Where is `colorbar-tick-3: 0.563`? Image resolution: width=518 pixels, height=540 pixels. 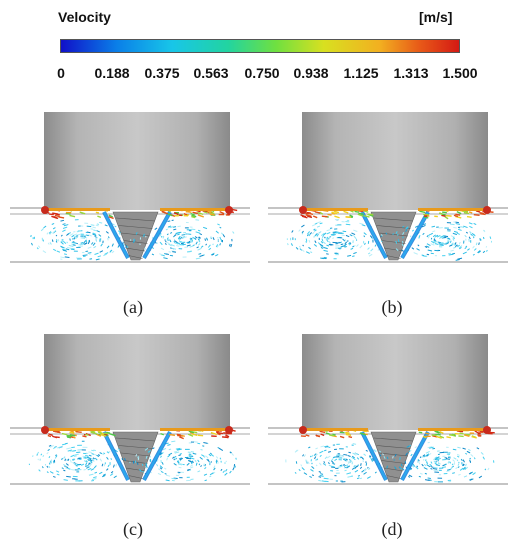
colorbar-tick-3: 0.563 is located at coordinates (210, 73).